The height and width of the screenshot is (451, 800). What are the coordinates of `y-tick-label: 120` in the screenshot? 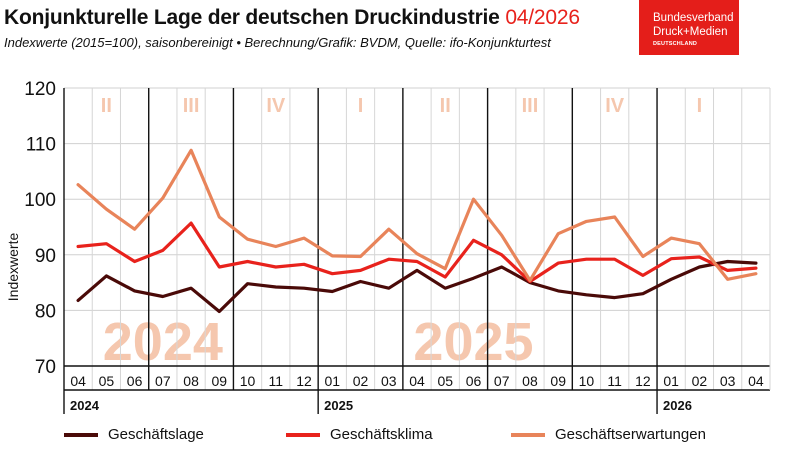 It's located at (40, 89).